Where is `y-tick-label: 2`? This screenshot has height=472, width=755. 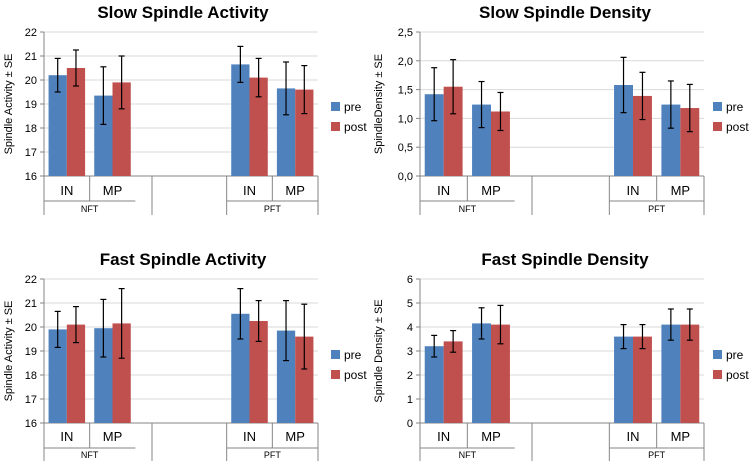 y-tick-label: 2 is located at coordinates (410, 376).